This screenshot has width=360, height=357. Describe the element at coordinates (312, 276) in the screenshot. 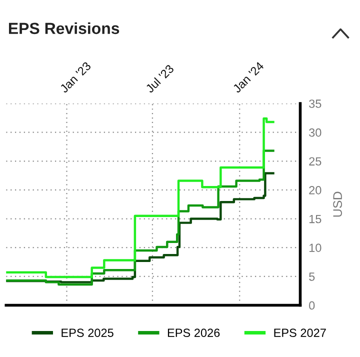

I see `y-tick-label: 5` at that location.